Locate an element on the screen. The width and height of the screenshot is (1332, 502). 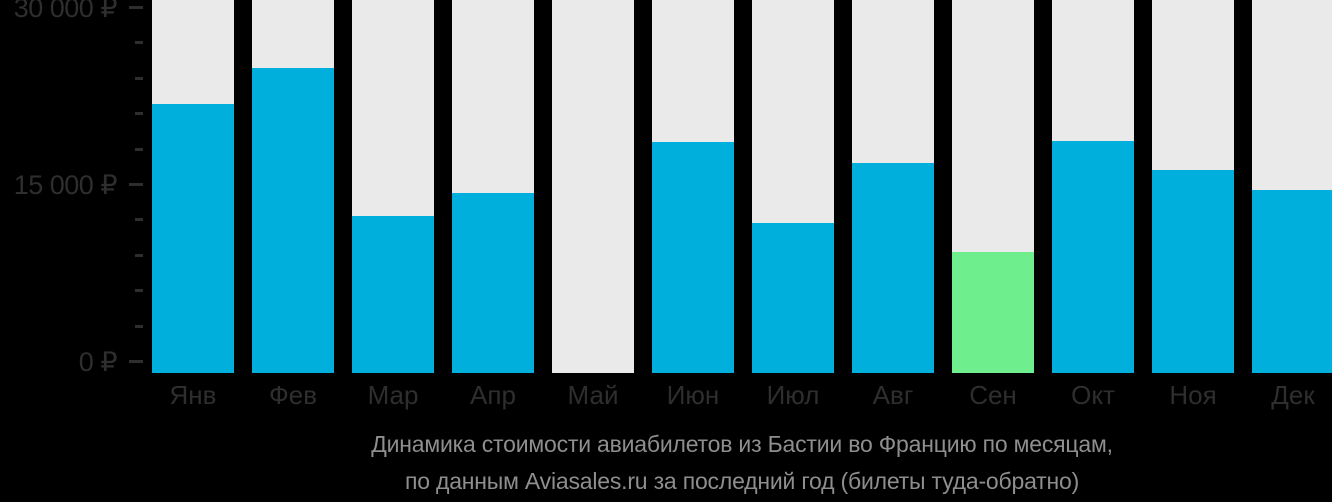
price-bar-jul is located at coordinates (793, 298).